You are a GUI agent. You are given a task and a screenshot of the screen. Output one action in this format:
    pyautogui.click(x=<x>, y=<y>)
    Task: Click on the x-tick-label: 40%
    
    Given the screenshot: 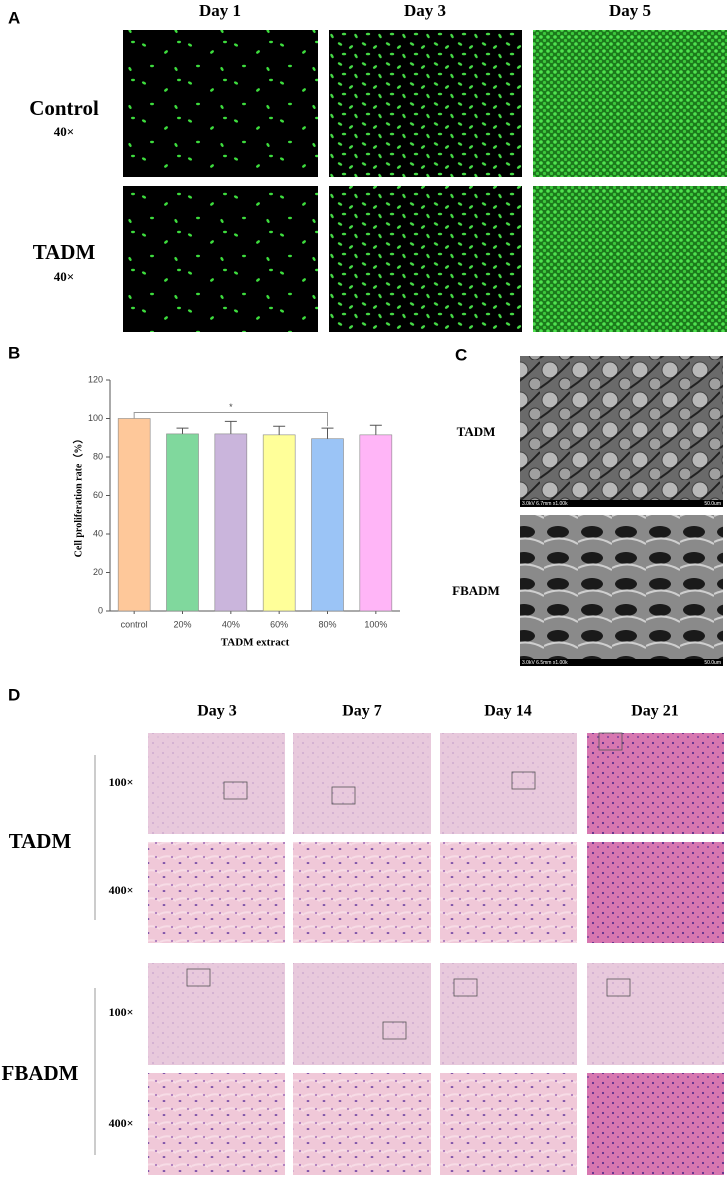 What is the action you would take?
    pyautogui.click(x=231, y=624)
    